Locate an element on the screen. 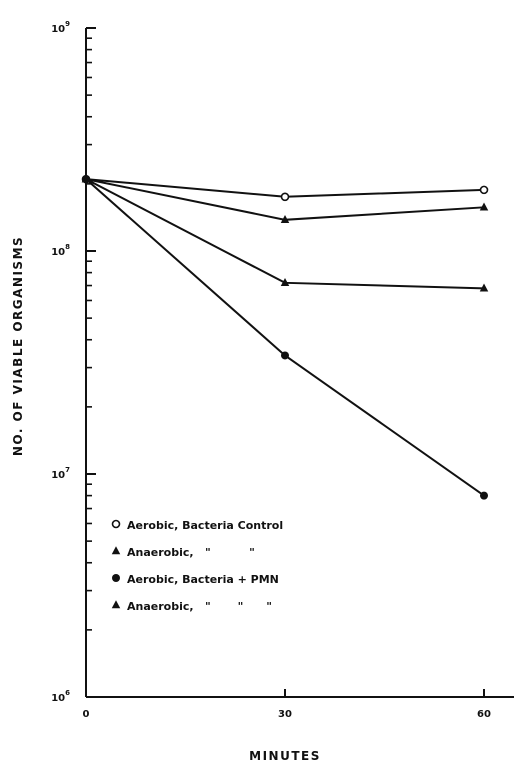 This screenshot has height=764, width=515. legend-label-1: Aerobic, Bacteria Control is located at coordinates (205, 525).